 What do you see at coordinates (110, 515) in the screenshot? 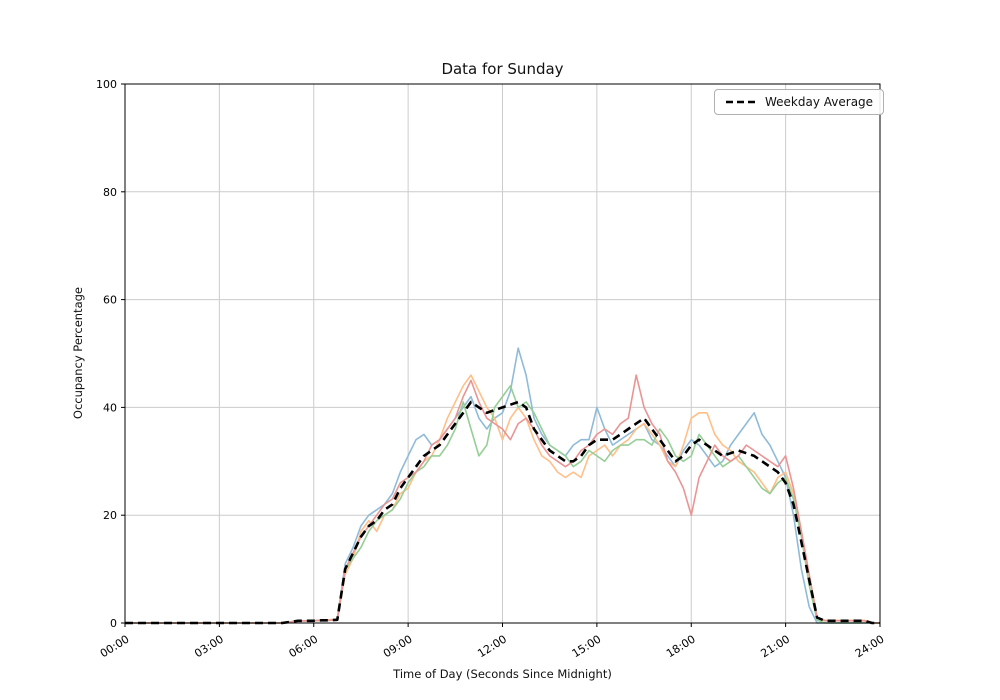
I see `y-tick-label: 20` at bounding box center [110, 515].